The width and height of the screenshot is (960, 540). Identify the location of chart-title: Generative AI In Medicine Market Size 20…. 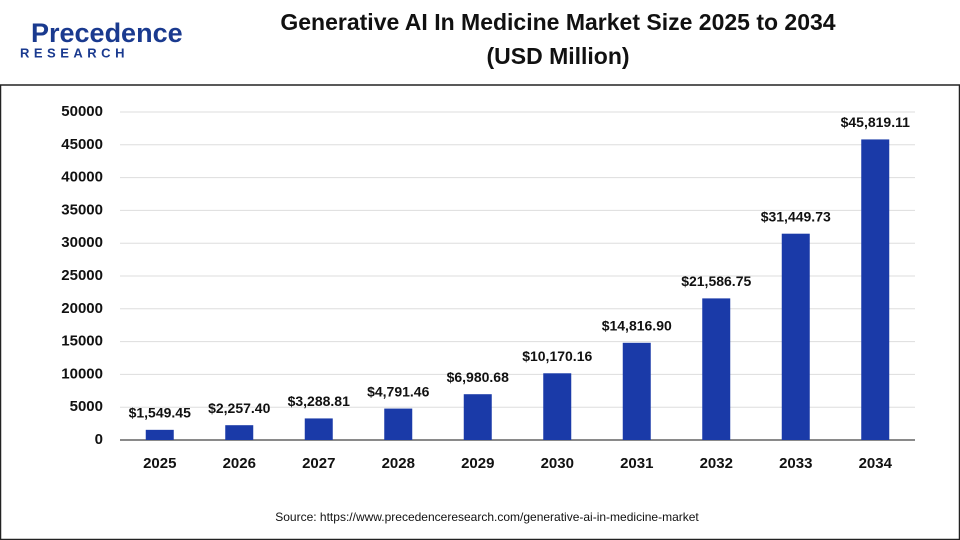
(557, 22).